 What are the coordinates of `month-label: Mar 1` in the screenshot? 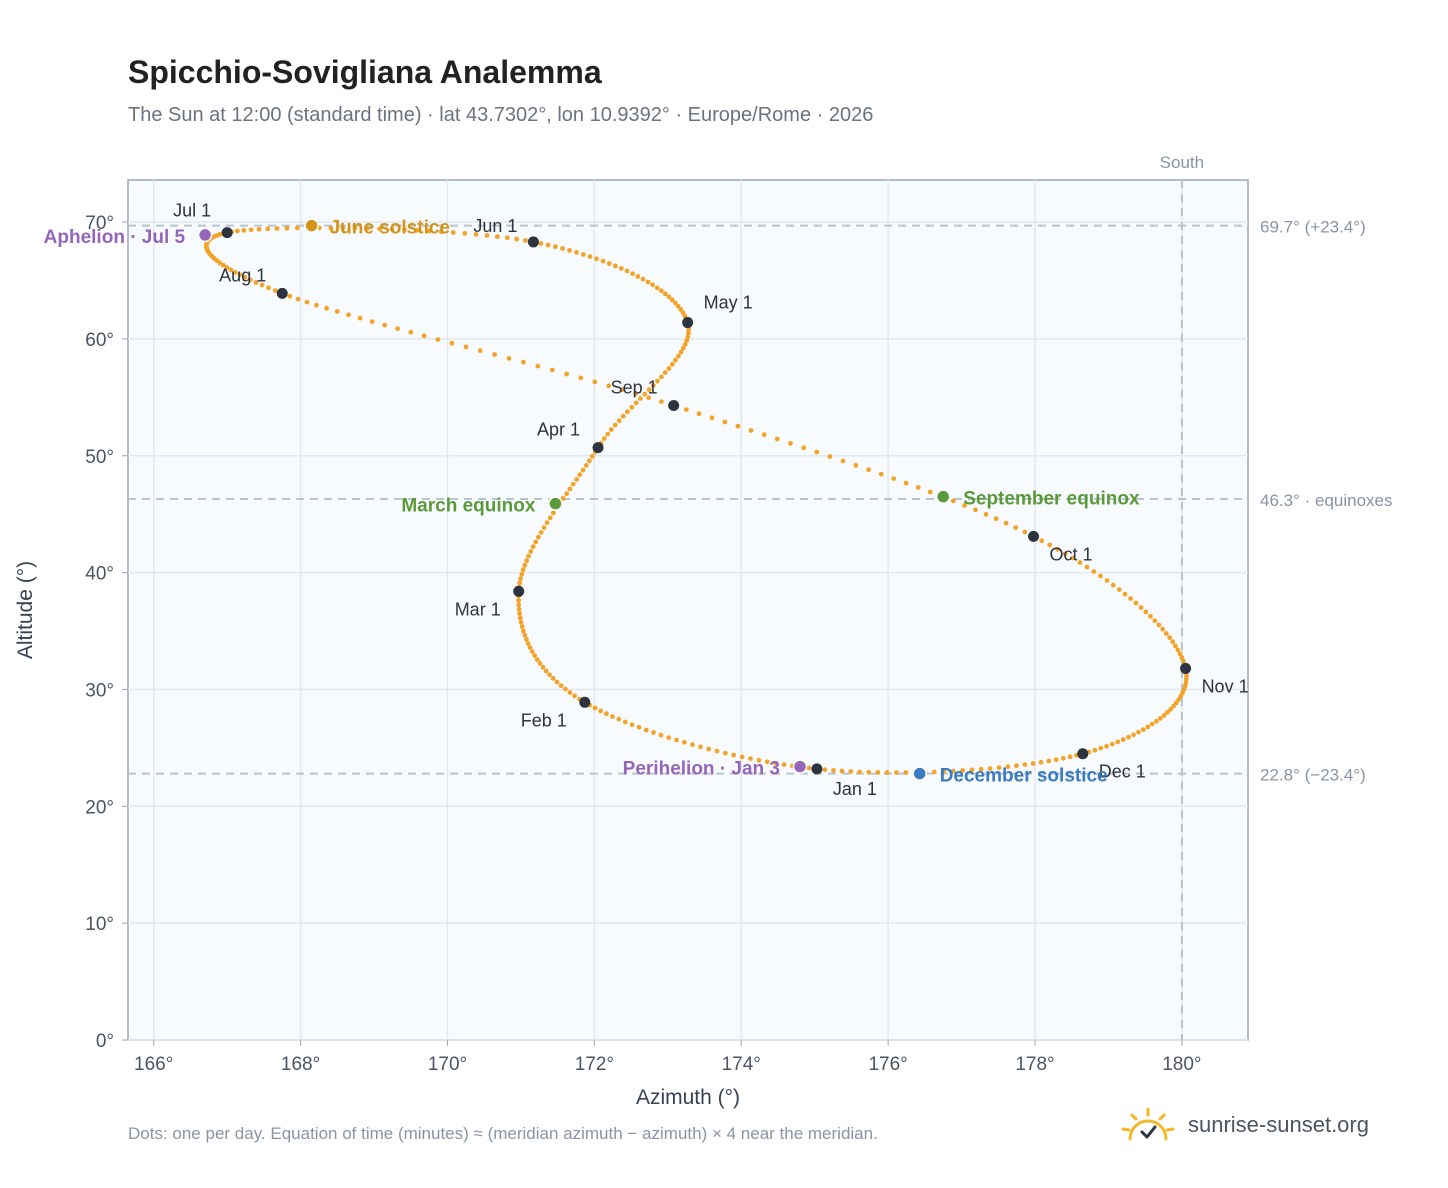 It's located at (478, 609).